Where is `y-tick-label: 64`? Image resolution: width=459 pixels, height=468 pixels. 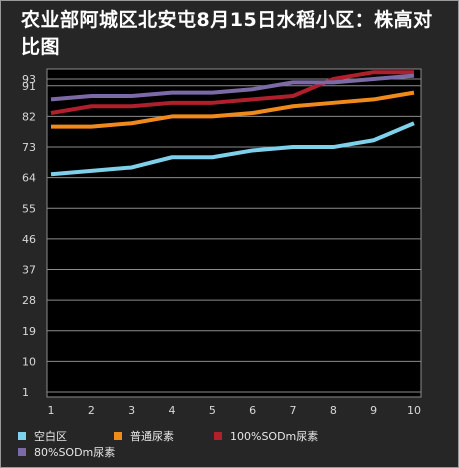
y-tick-label: 64 is located at coordinates (29, 178).